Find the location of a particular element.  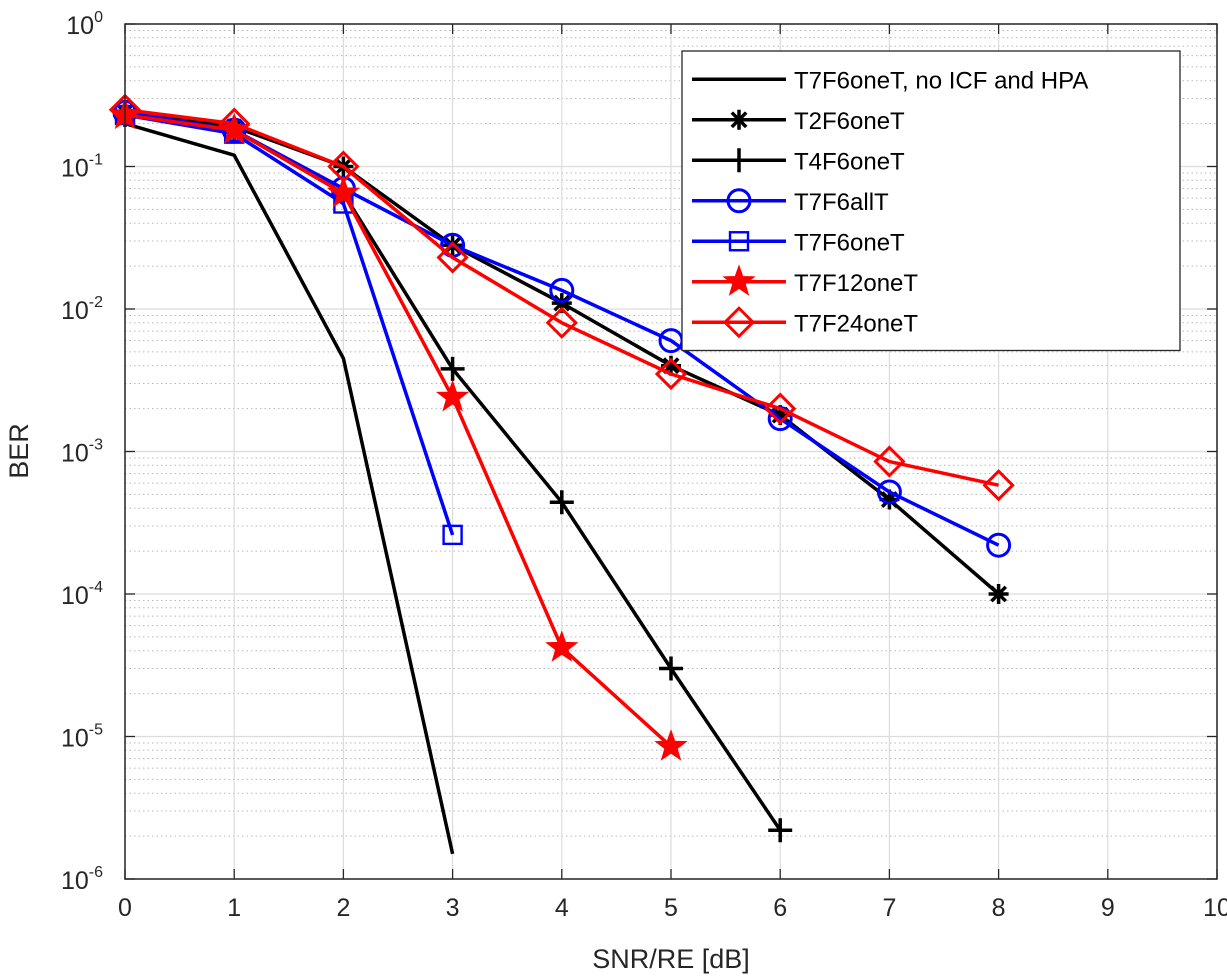

y-tick-labels: 10⁰ 10⁻¹ 10⁻² 10⁻³ 10⁻⁴ 10⁻⁵ 10⁻⁶ is located at coordinates (82, 452).